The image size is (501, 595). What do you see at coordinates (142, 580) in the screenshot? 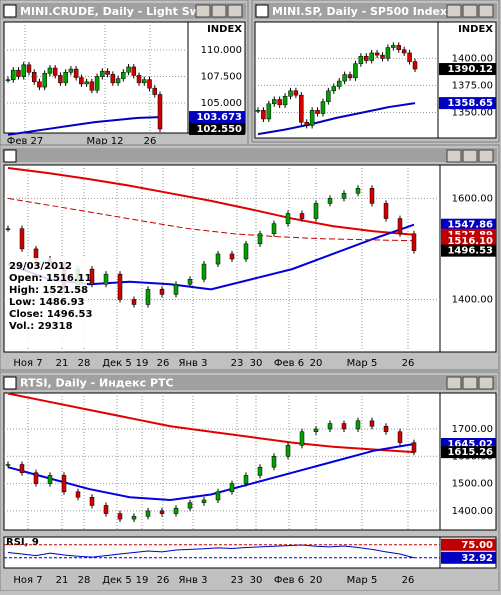
I see `x-tick-label: 19` at bounding box center [142, 580].